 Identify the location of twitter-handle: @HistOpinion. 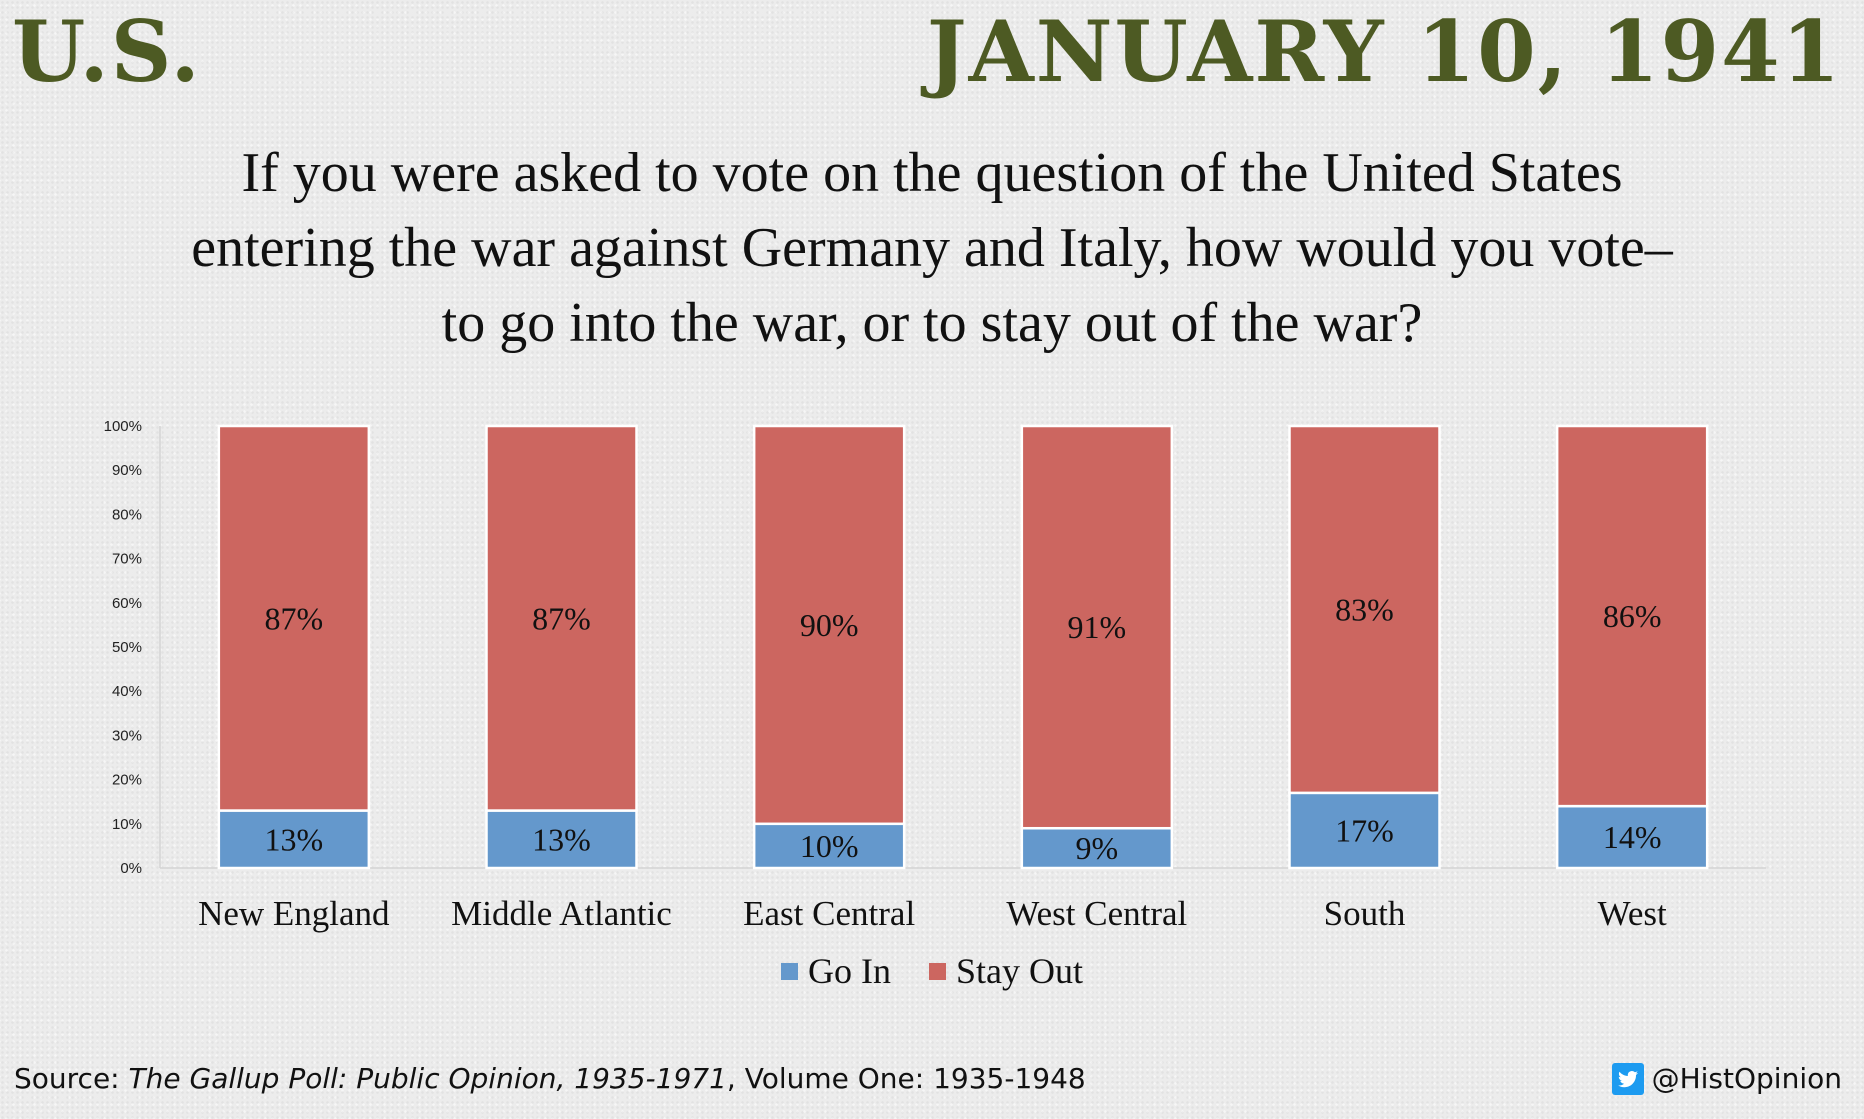
(1726, 1078).